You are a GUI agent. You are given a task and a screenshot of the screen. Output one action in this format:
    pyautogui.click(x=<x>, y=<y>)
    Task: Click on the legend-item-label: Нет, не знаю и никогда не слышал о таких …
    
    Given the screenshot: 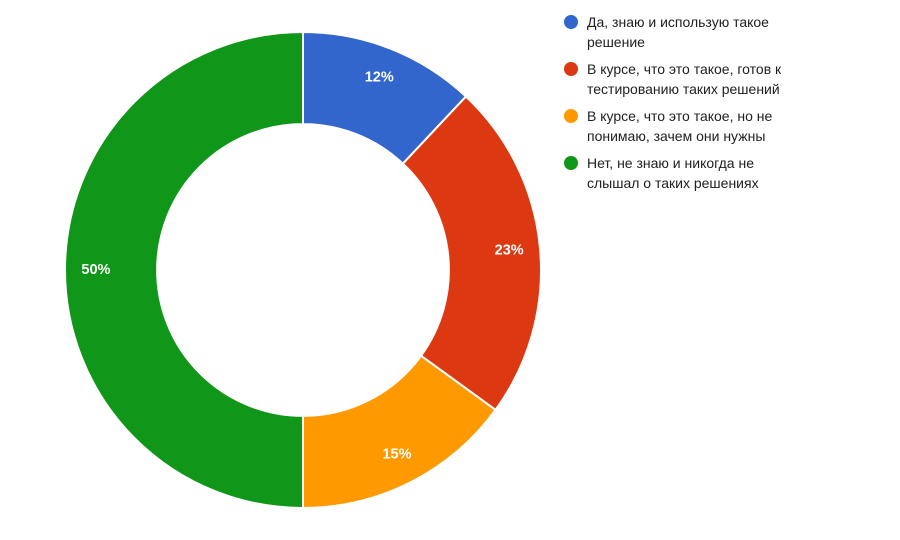 What is the action you would take?
    pyautogui.click(x=673, y=173)
    